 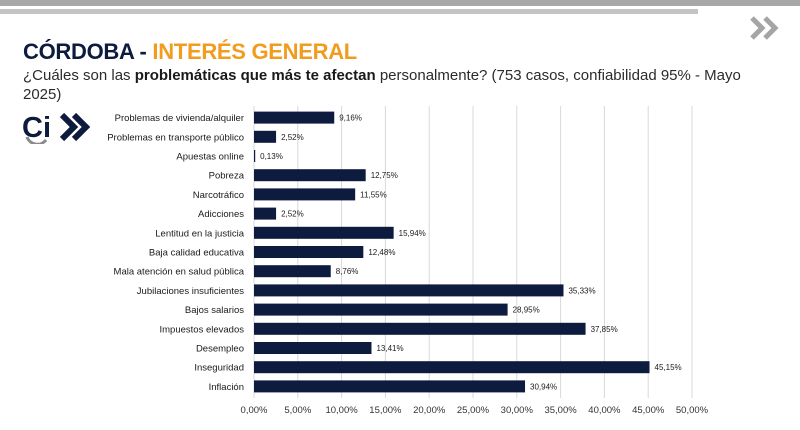 What do you see at coordinates (175, 137) in the screenshot?
I see `category-label: Problemas en transporte público` at bounding box center [175, 137].